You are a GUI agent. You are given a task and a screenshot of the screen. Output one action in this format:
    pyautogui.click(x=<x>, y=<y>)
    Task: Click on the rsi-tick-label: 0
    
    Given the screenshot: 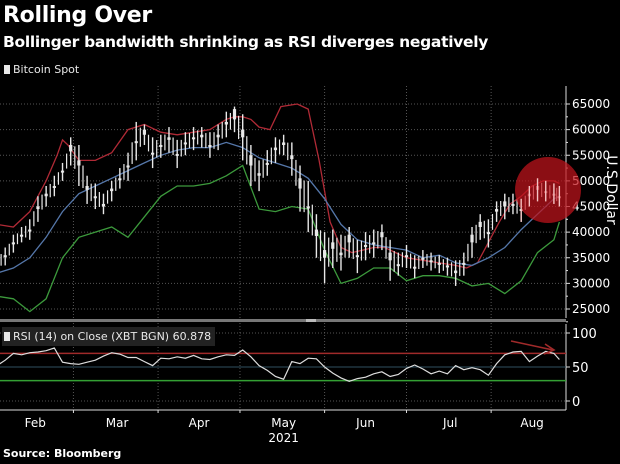 What is the action you would take?
    pyautogui.click(x=576, y=402)
    